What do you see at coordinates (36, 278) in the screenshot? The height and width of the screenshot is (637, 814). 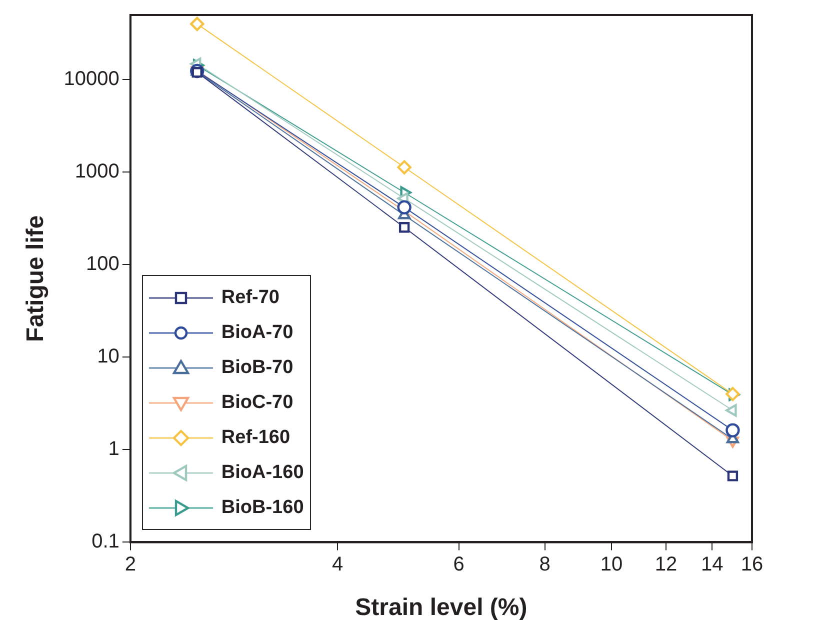 I see `y-axis-title: Fatigue life` at bounding box center [36, 278].